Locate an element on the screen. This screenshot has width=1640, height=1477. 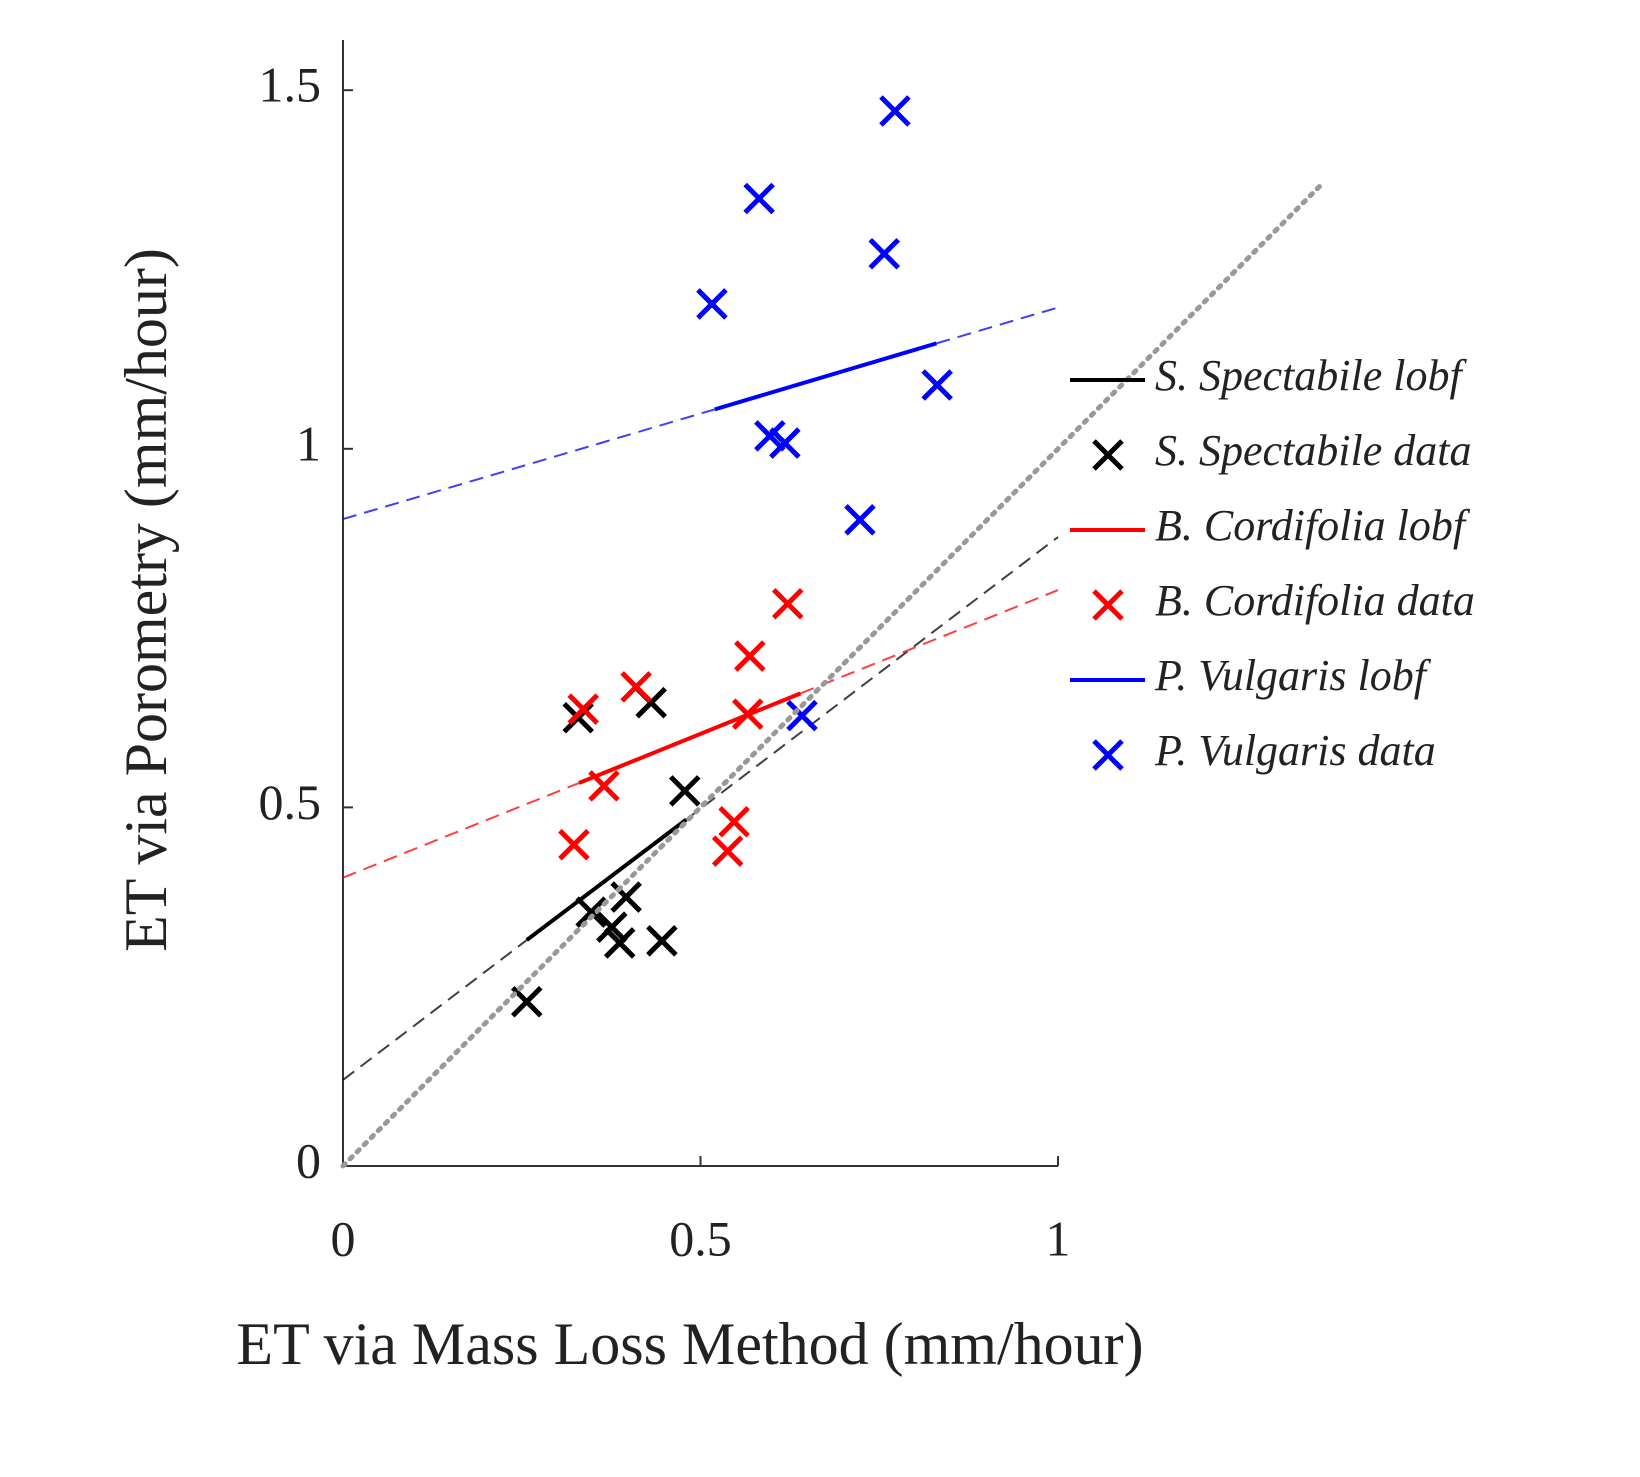
legend-label: P. Vulgaris lobf is located at coordinates (1293, 675).